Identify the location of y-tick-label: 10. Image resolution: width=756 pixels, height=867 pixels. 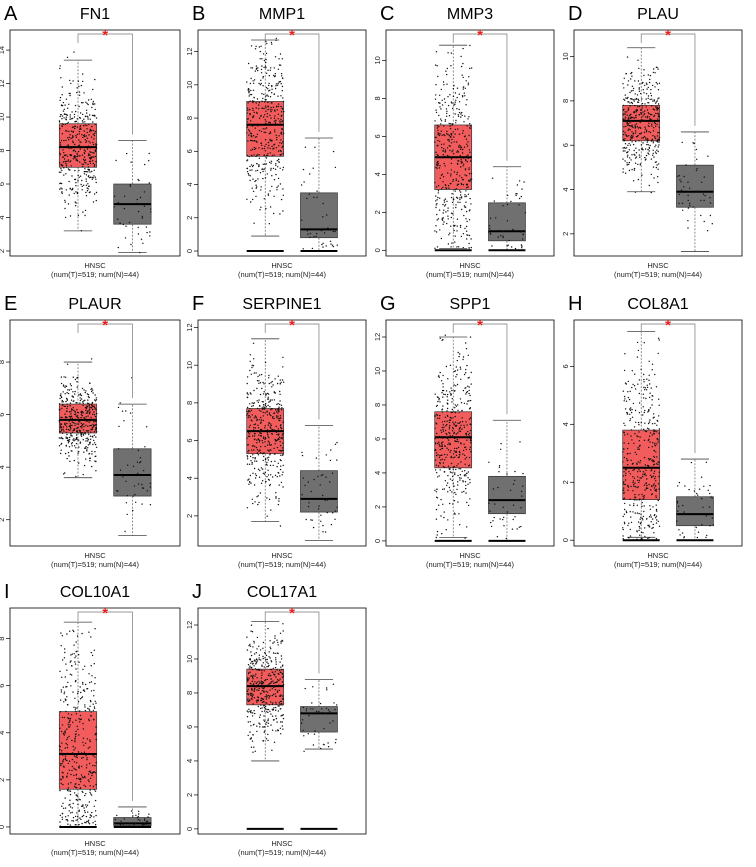
(189, 659).